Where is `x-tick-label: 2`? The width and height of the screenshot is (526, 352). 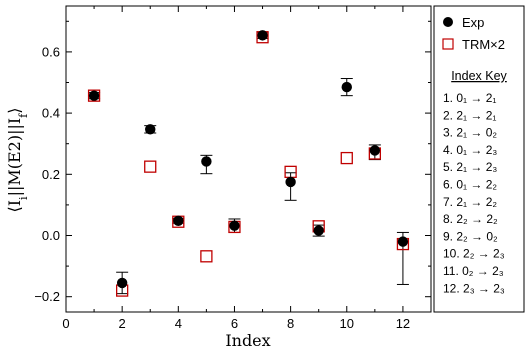
x-tick-label: 2 is located at coordinates (122, 323).